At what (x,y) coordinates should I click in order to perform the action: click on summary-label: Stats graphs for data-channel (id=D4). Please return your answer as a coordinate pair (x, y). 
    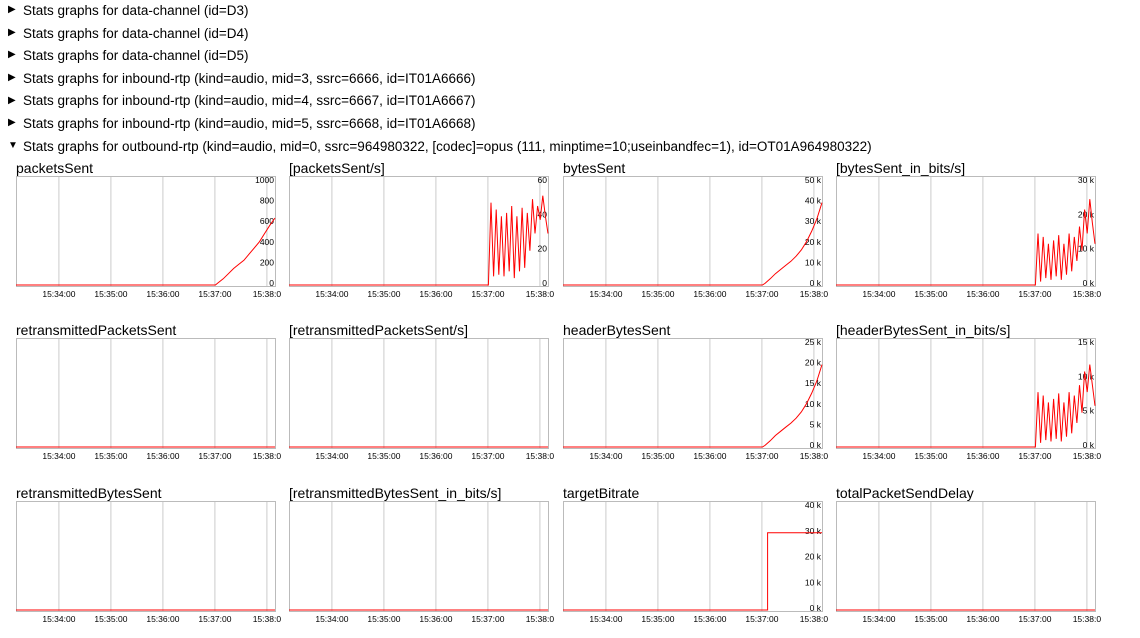
    Looking at the image, I should click on (136, 33).